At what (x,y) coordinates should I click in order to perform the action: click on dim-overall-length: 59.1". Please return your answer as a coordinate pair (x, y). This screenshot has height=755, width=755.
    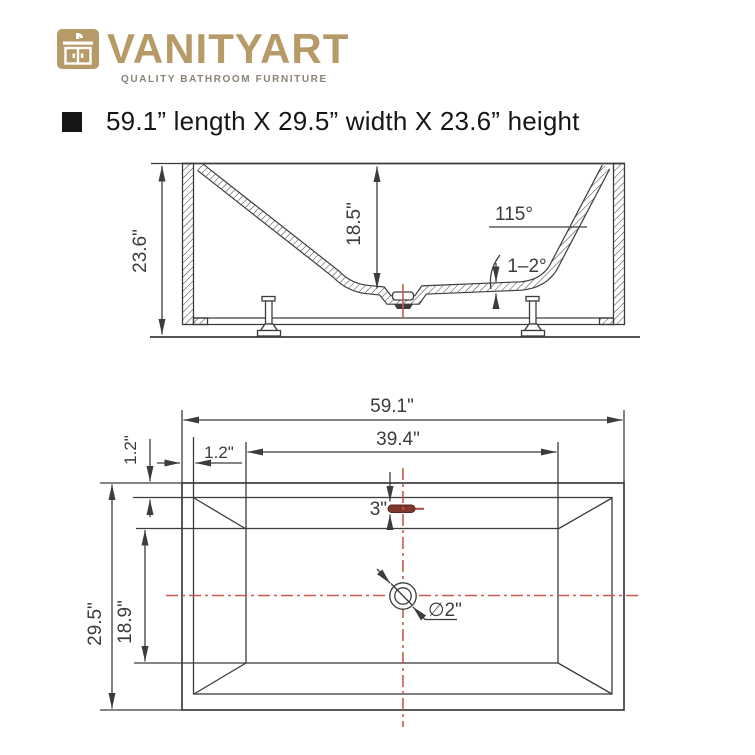
    Looking at the image, I should click on (403, 439).